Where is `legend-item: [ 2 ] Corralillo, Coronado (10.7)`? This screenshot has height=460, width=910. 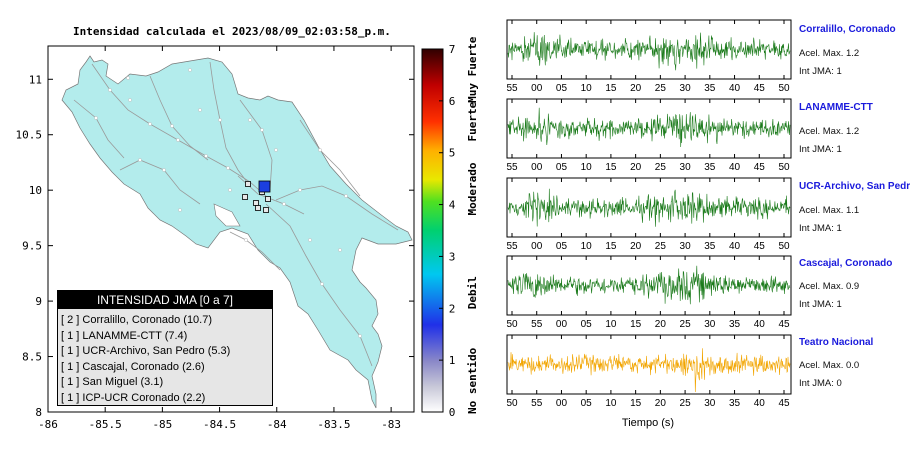 legend-item: [ 2 ] Corralillo, Coronado (10.7) is located at coordinates (137, 320).